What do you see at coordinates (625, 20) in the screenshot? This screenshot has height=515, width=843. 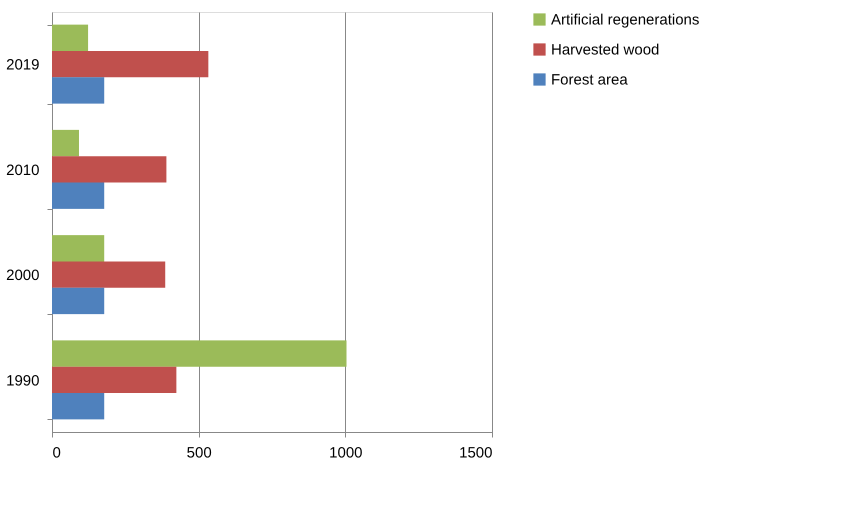 I see `legend-label: Artificial regenerations` at bounding box center [625, 20].